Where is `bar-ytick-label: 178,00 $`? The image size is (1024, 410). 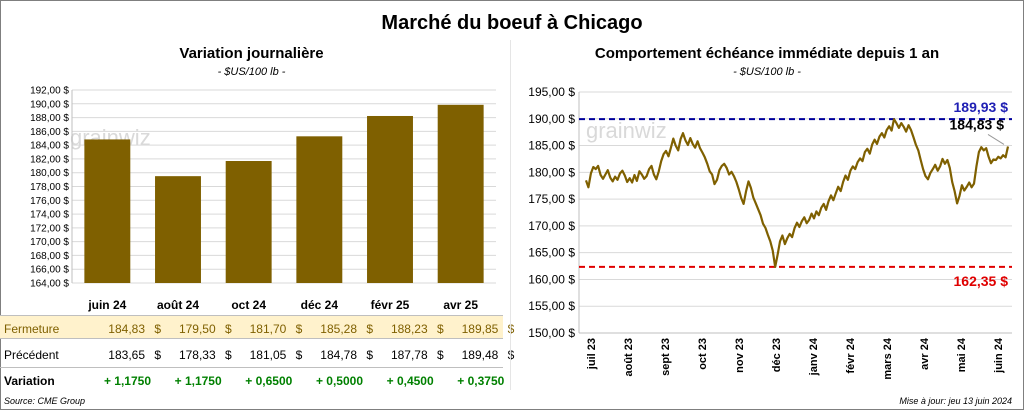
bar-ytick-label: 178,00 $ is located at coordinates (49, 187).